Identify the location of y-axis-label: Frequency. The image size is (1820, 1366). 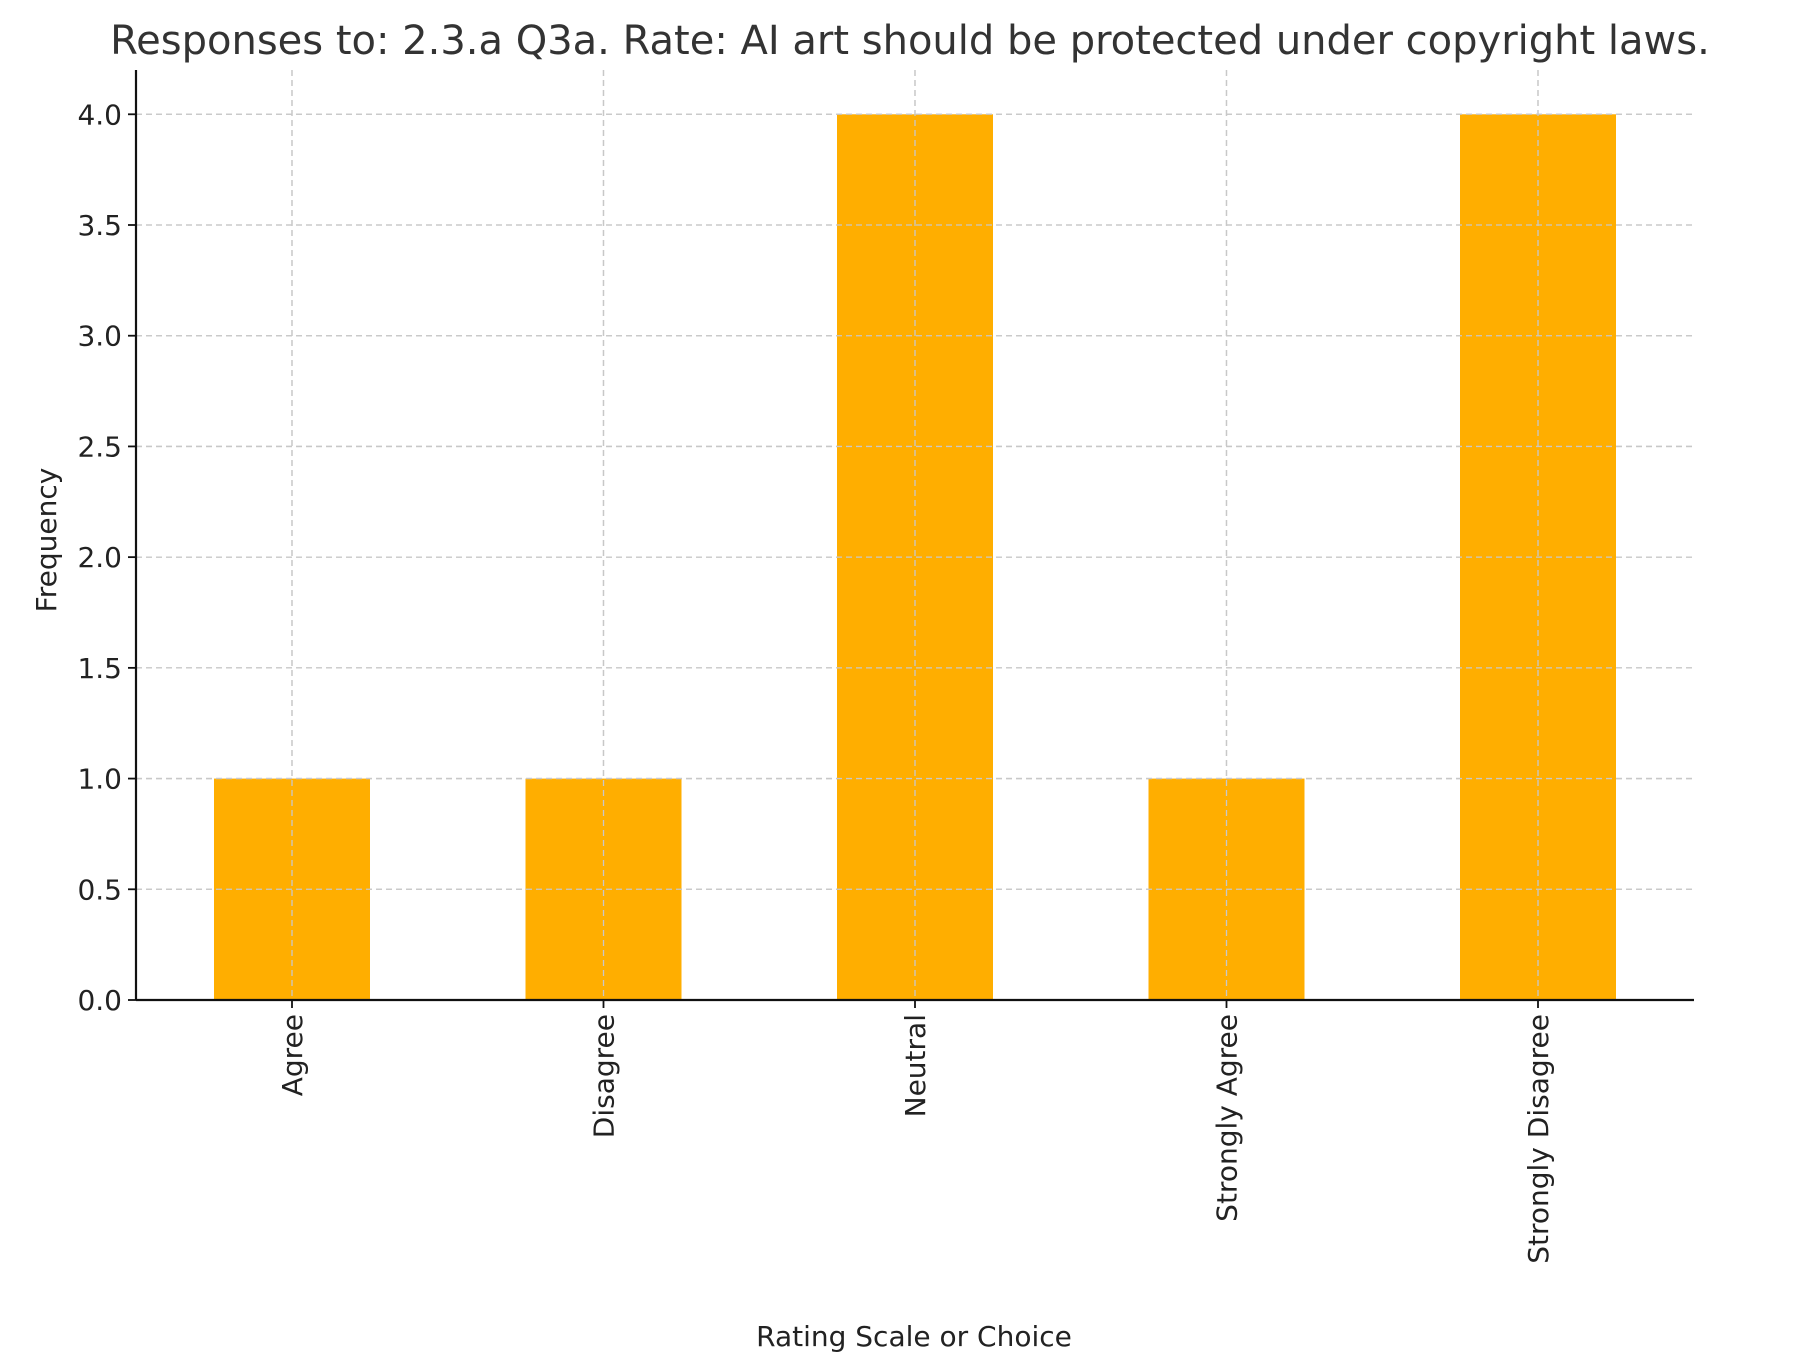
(46, 540).